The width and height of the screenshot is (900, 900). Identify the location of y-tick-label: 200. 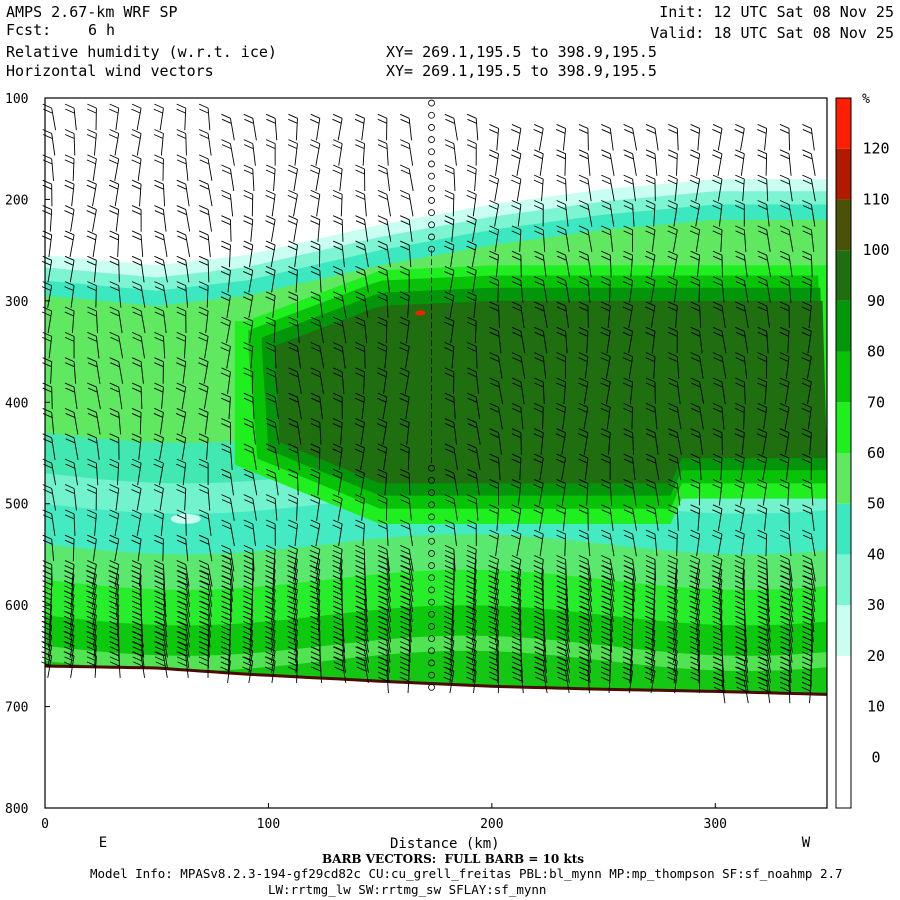
(16, 200).